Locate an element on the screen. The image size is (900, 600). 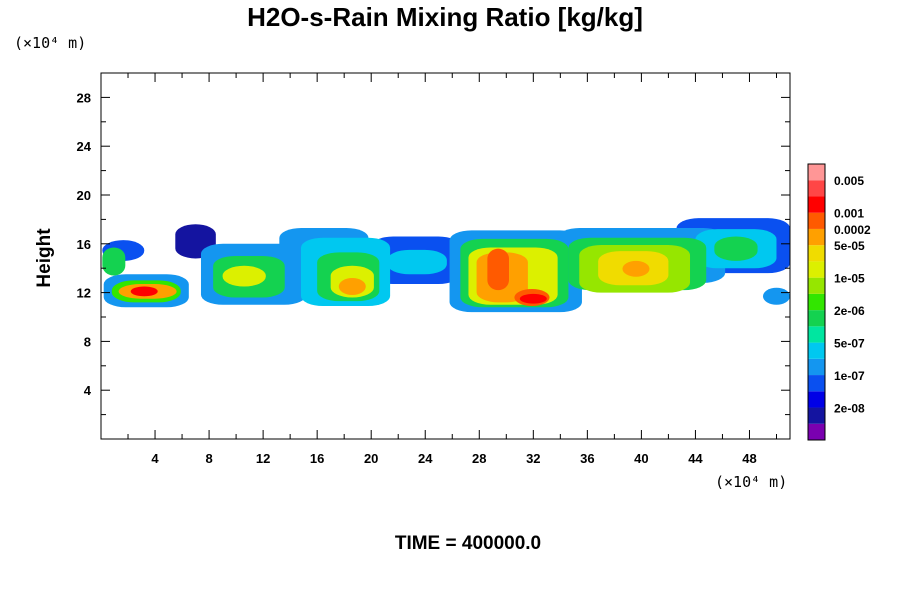
x-tick-label: 4 is located at coordinates (155, 458).